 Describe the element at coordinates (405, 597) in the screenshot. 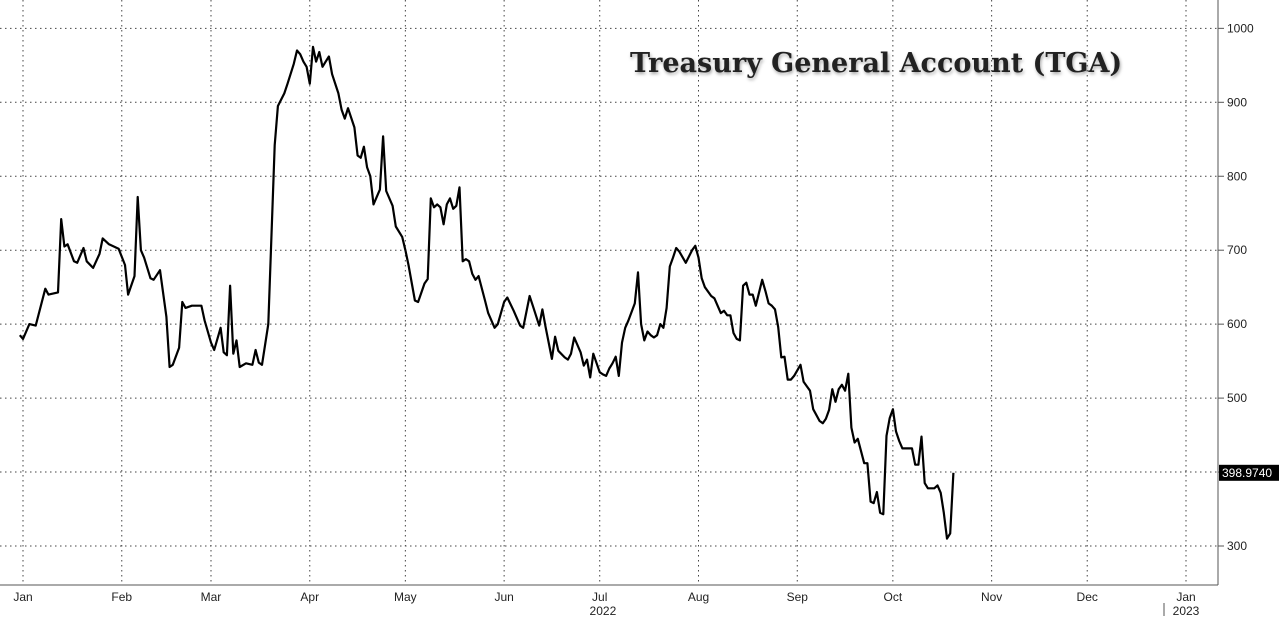

I see `x-tick-label: May` at that location.